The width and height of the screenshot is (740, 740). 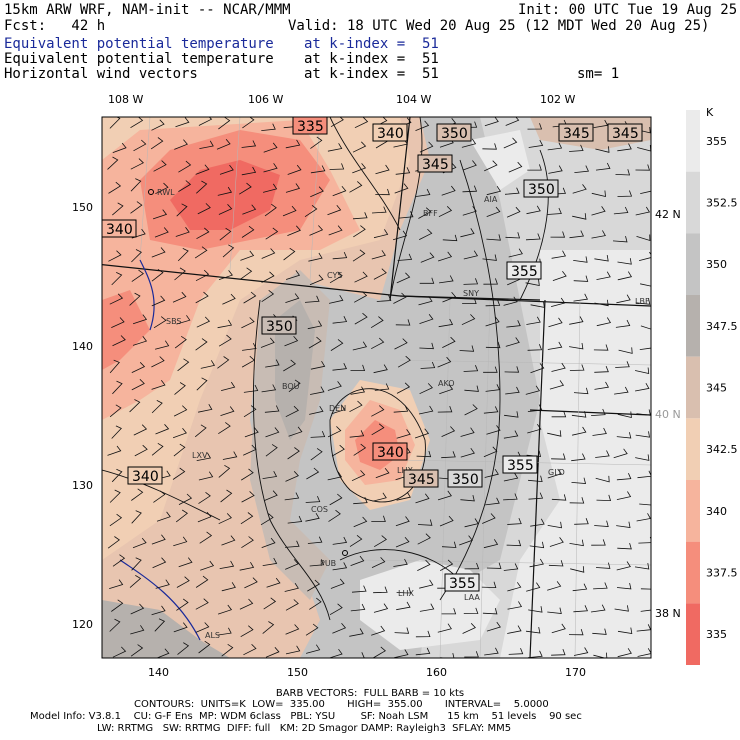 What do you see at coordinates (413, 99) in the screenshot?
I see `lon-label: 104 W` at bounding box center [413, 99].